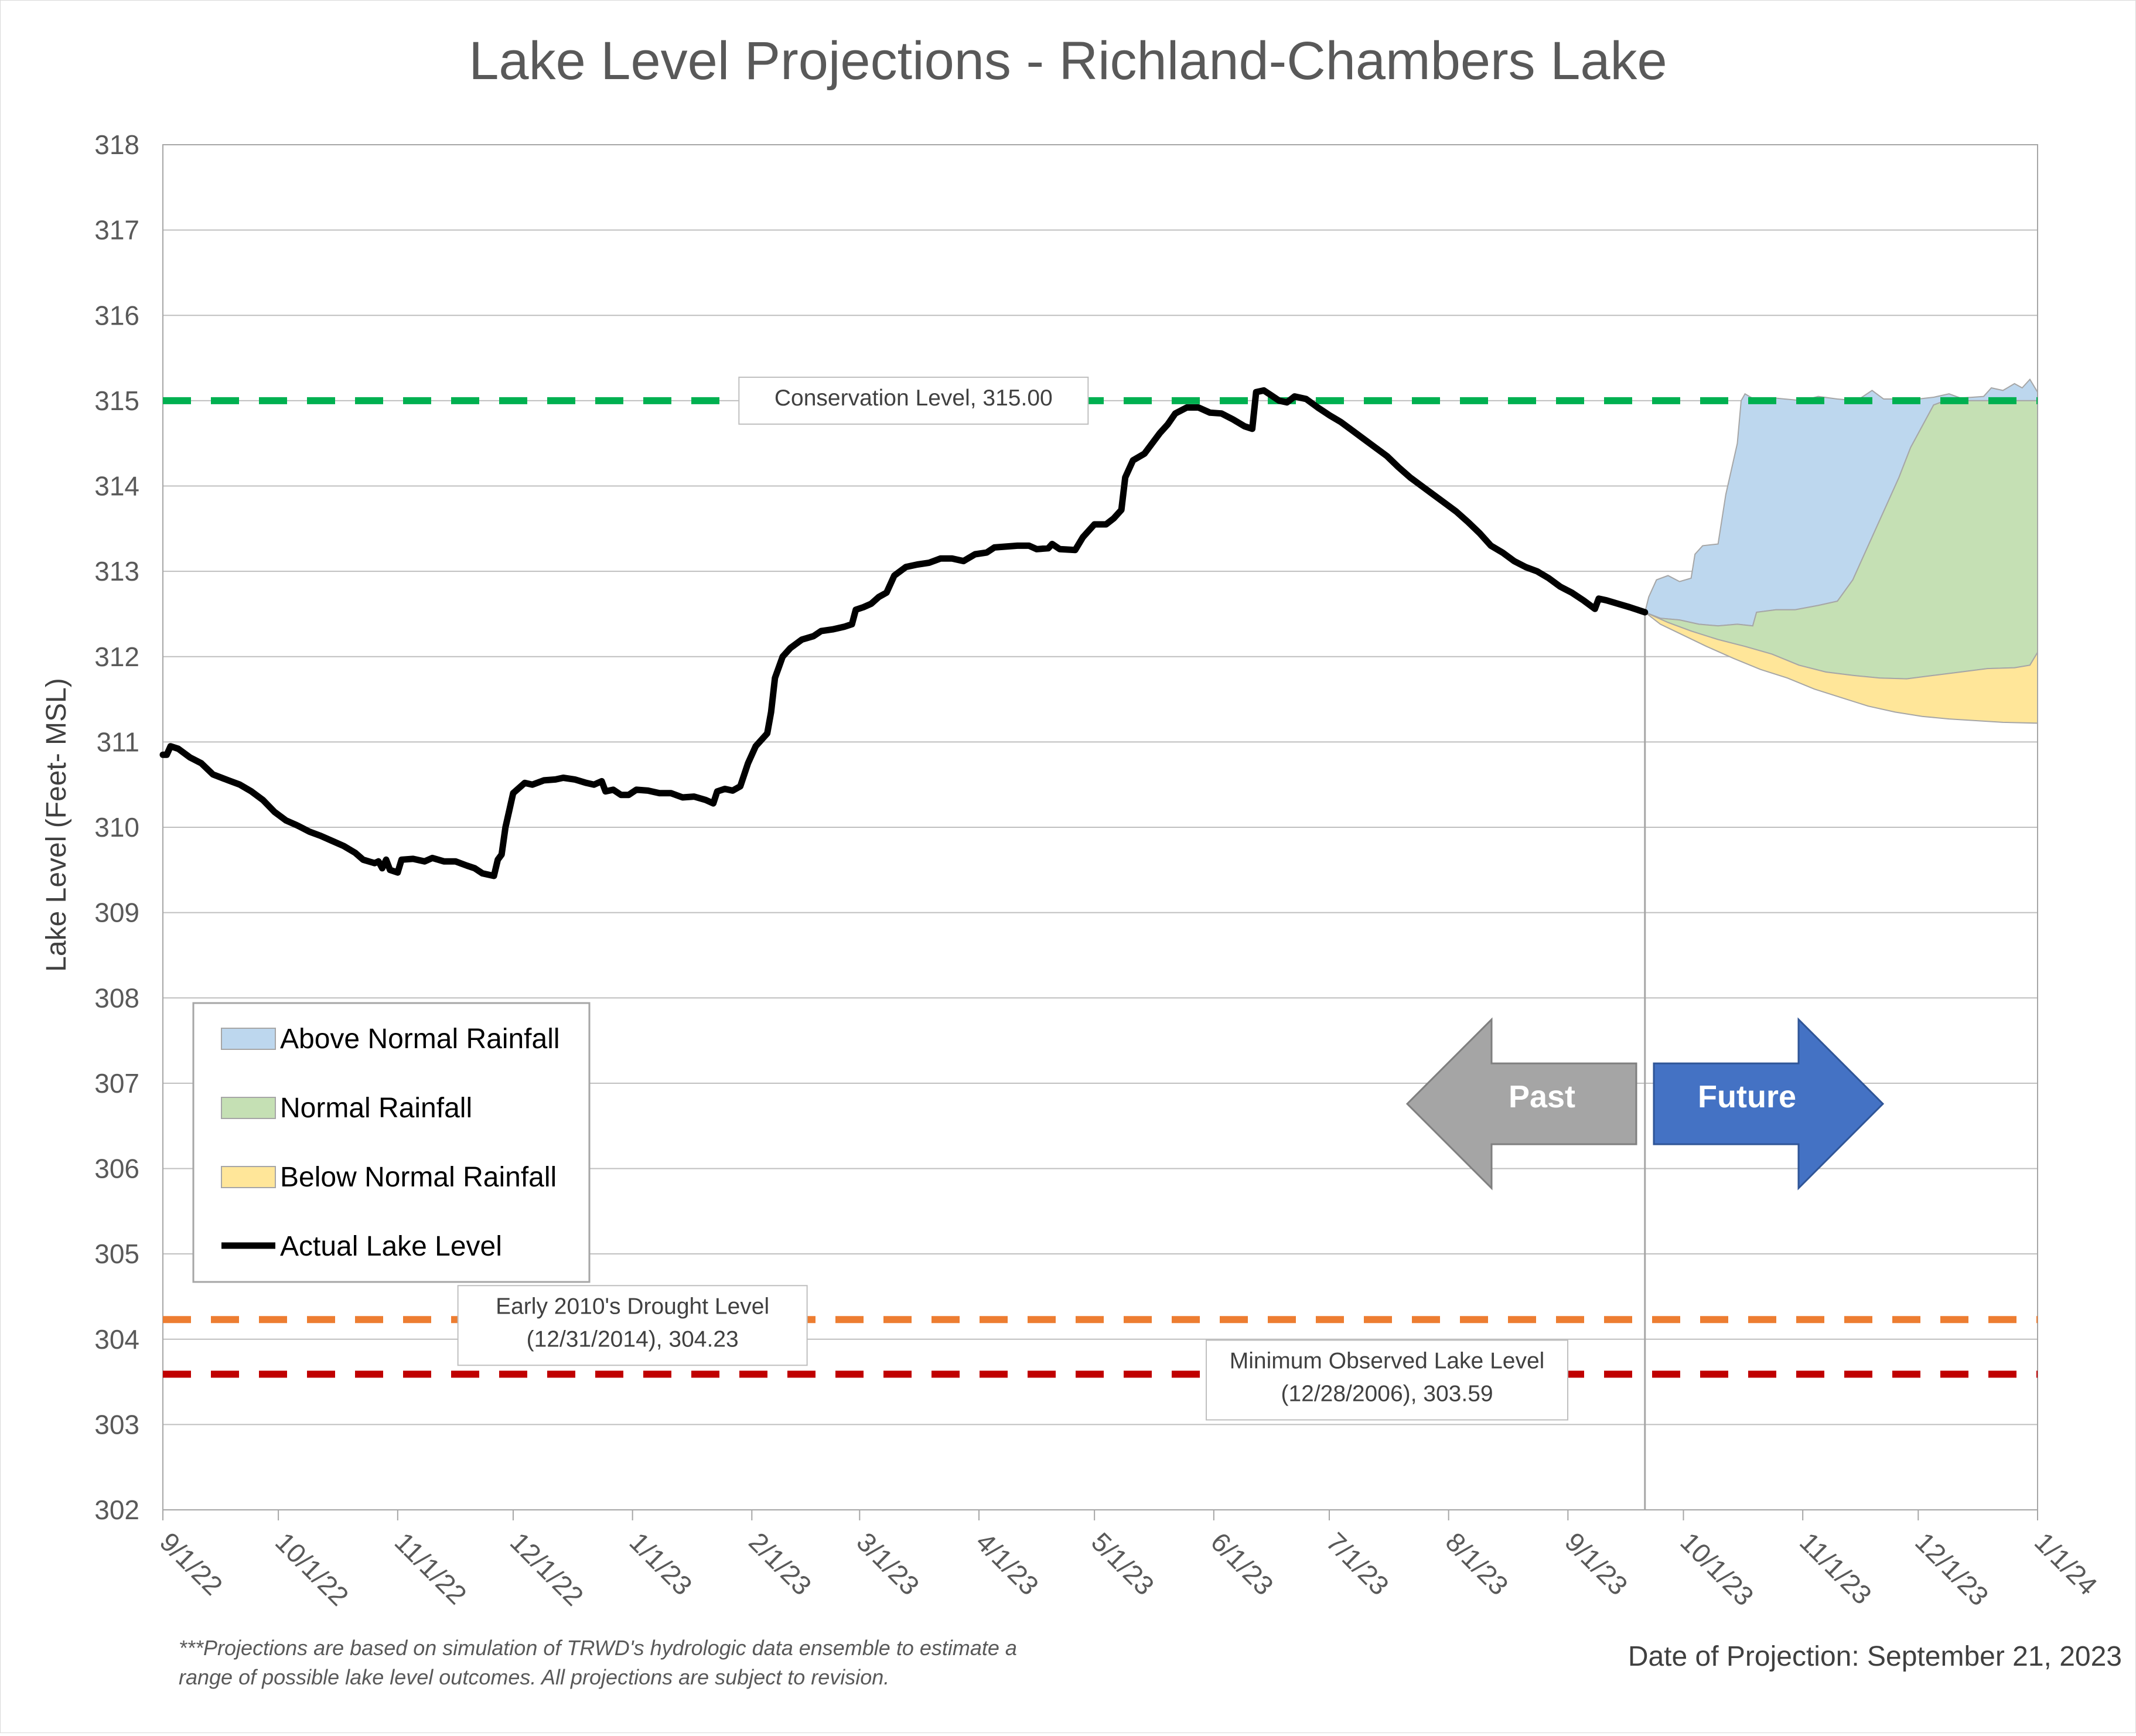 This screenshot has width=2136, height=1736. What do you see at coordinates (249, 1108) in the screenshot?
I see `legend-swatch-normal-rainfall` at bounding box center [249, 1108].